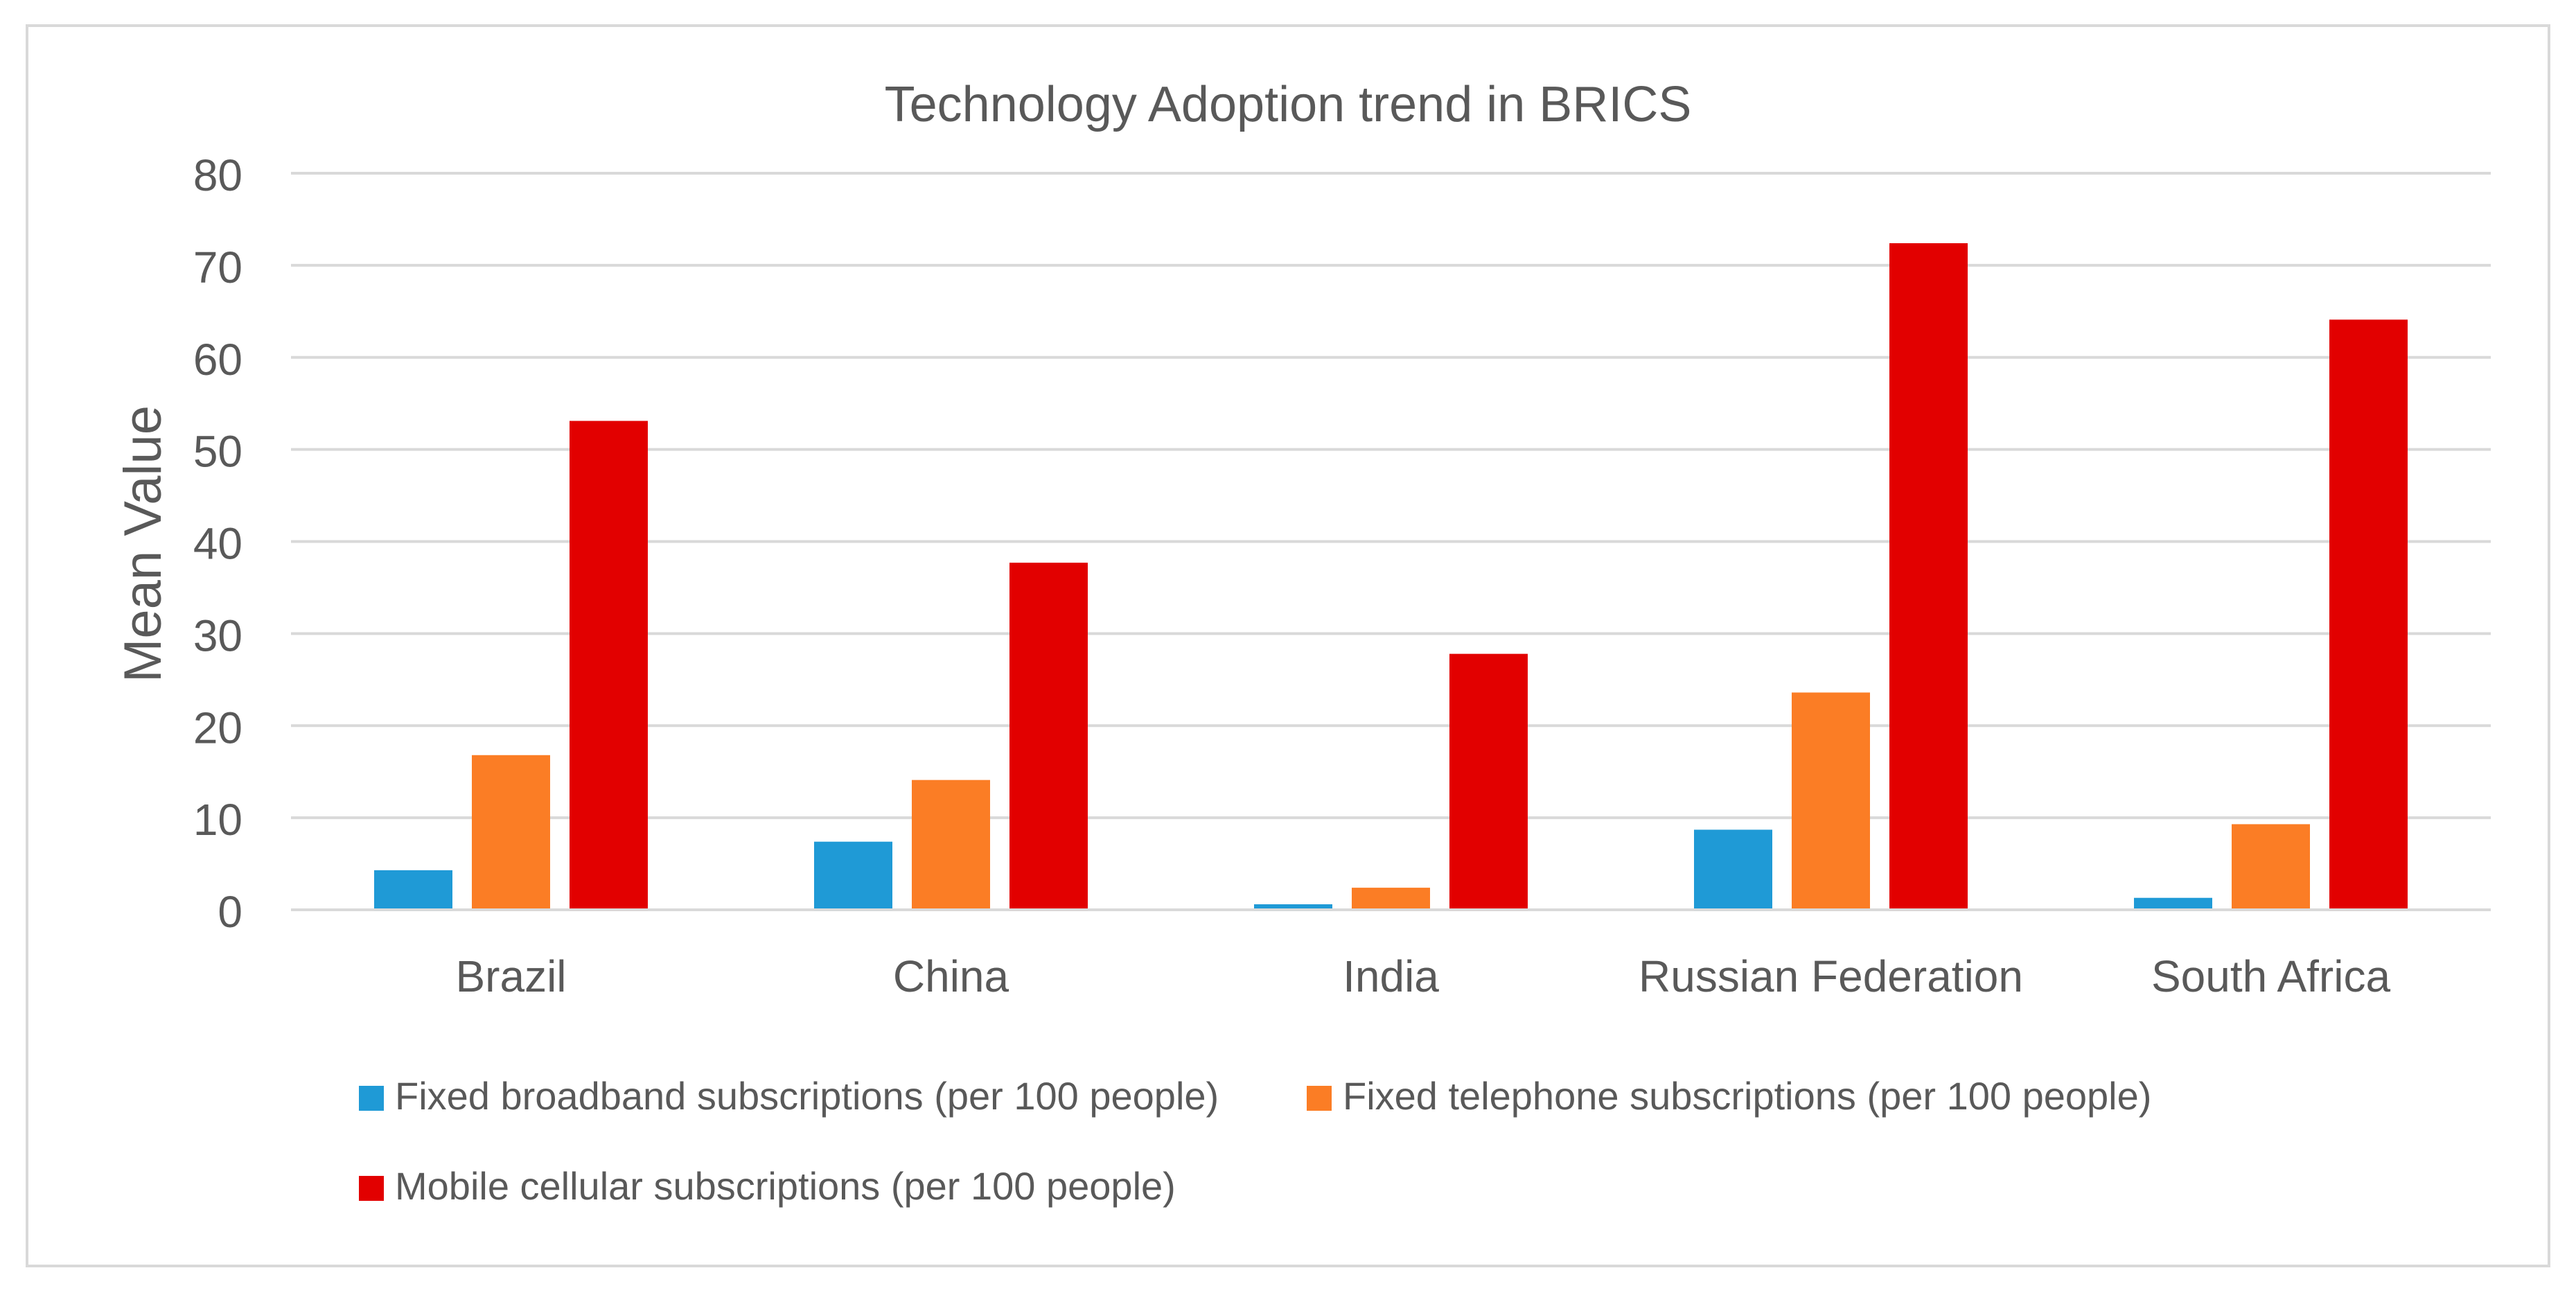  Describe the element at coordinates (217, 728) in the screenshot. I see `y-tick-label: 20` at that location.